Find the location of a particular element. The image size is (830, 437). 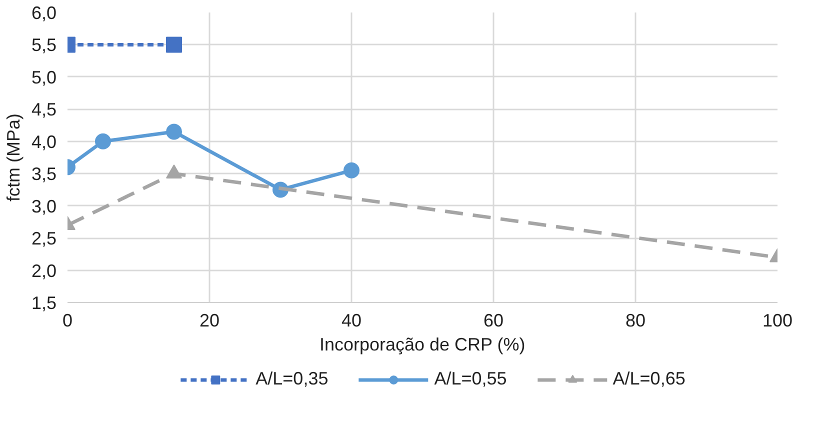

x-axis-title: Incorporação de CRP (%) is located at coordinates (422, 344).